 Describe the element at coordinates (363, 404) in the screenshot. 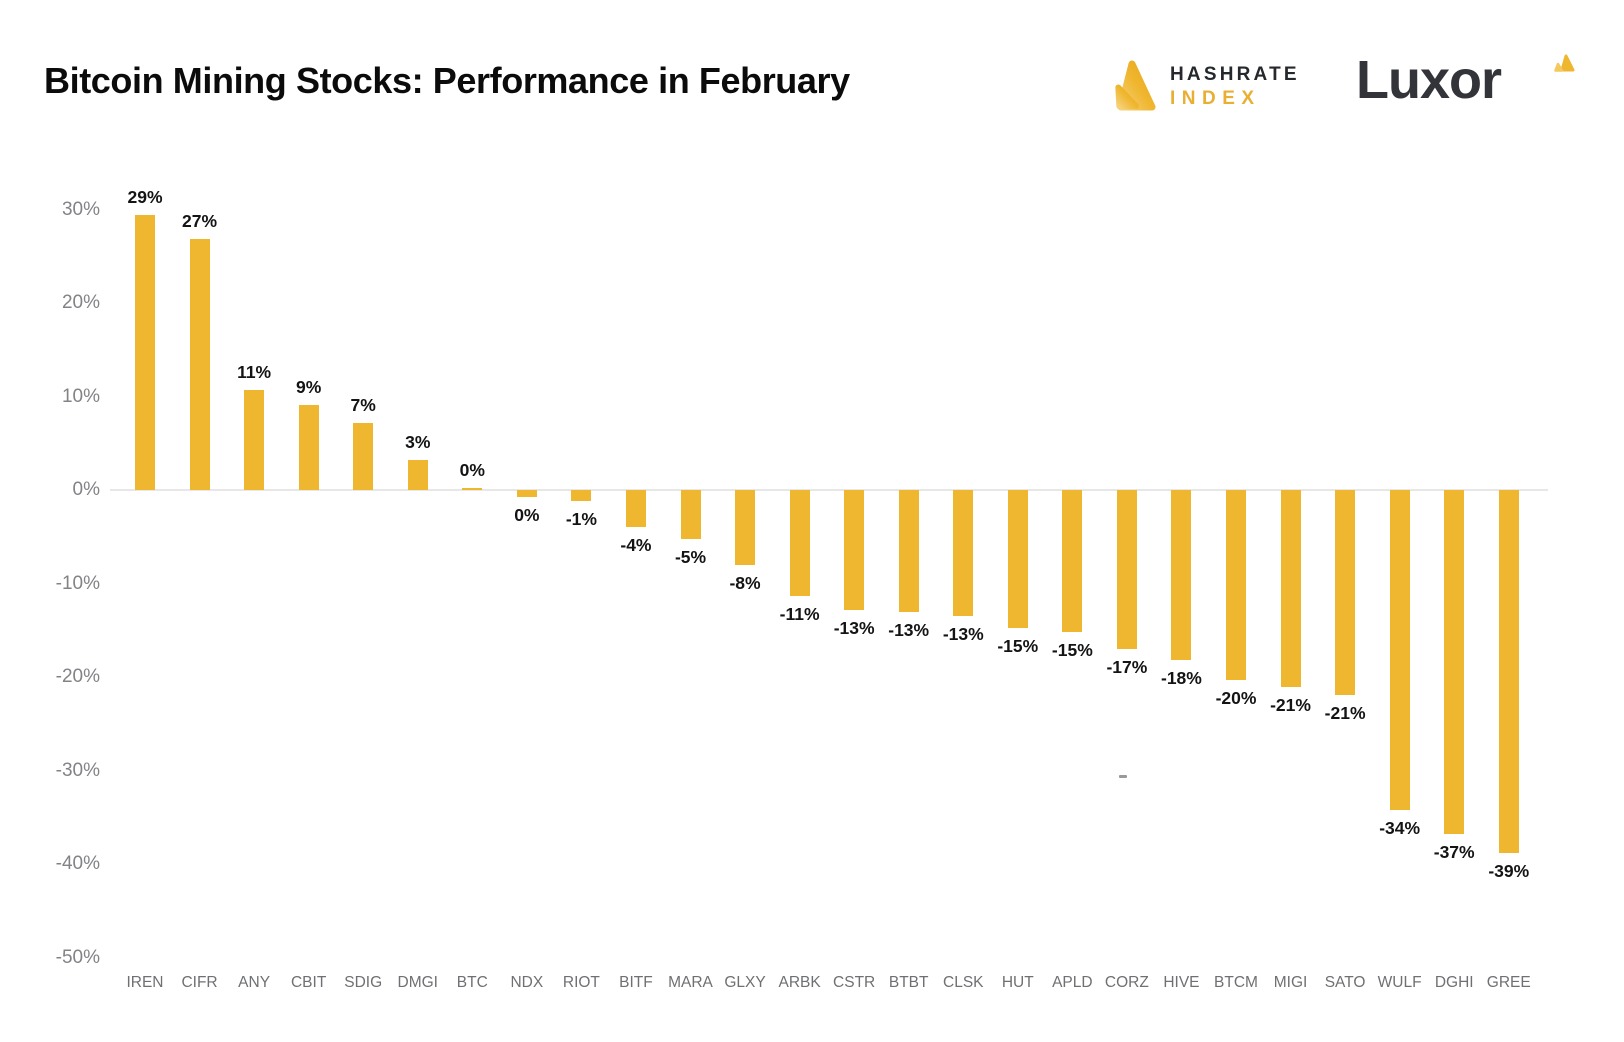

I see `bar-value-label: 7%` at that location.